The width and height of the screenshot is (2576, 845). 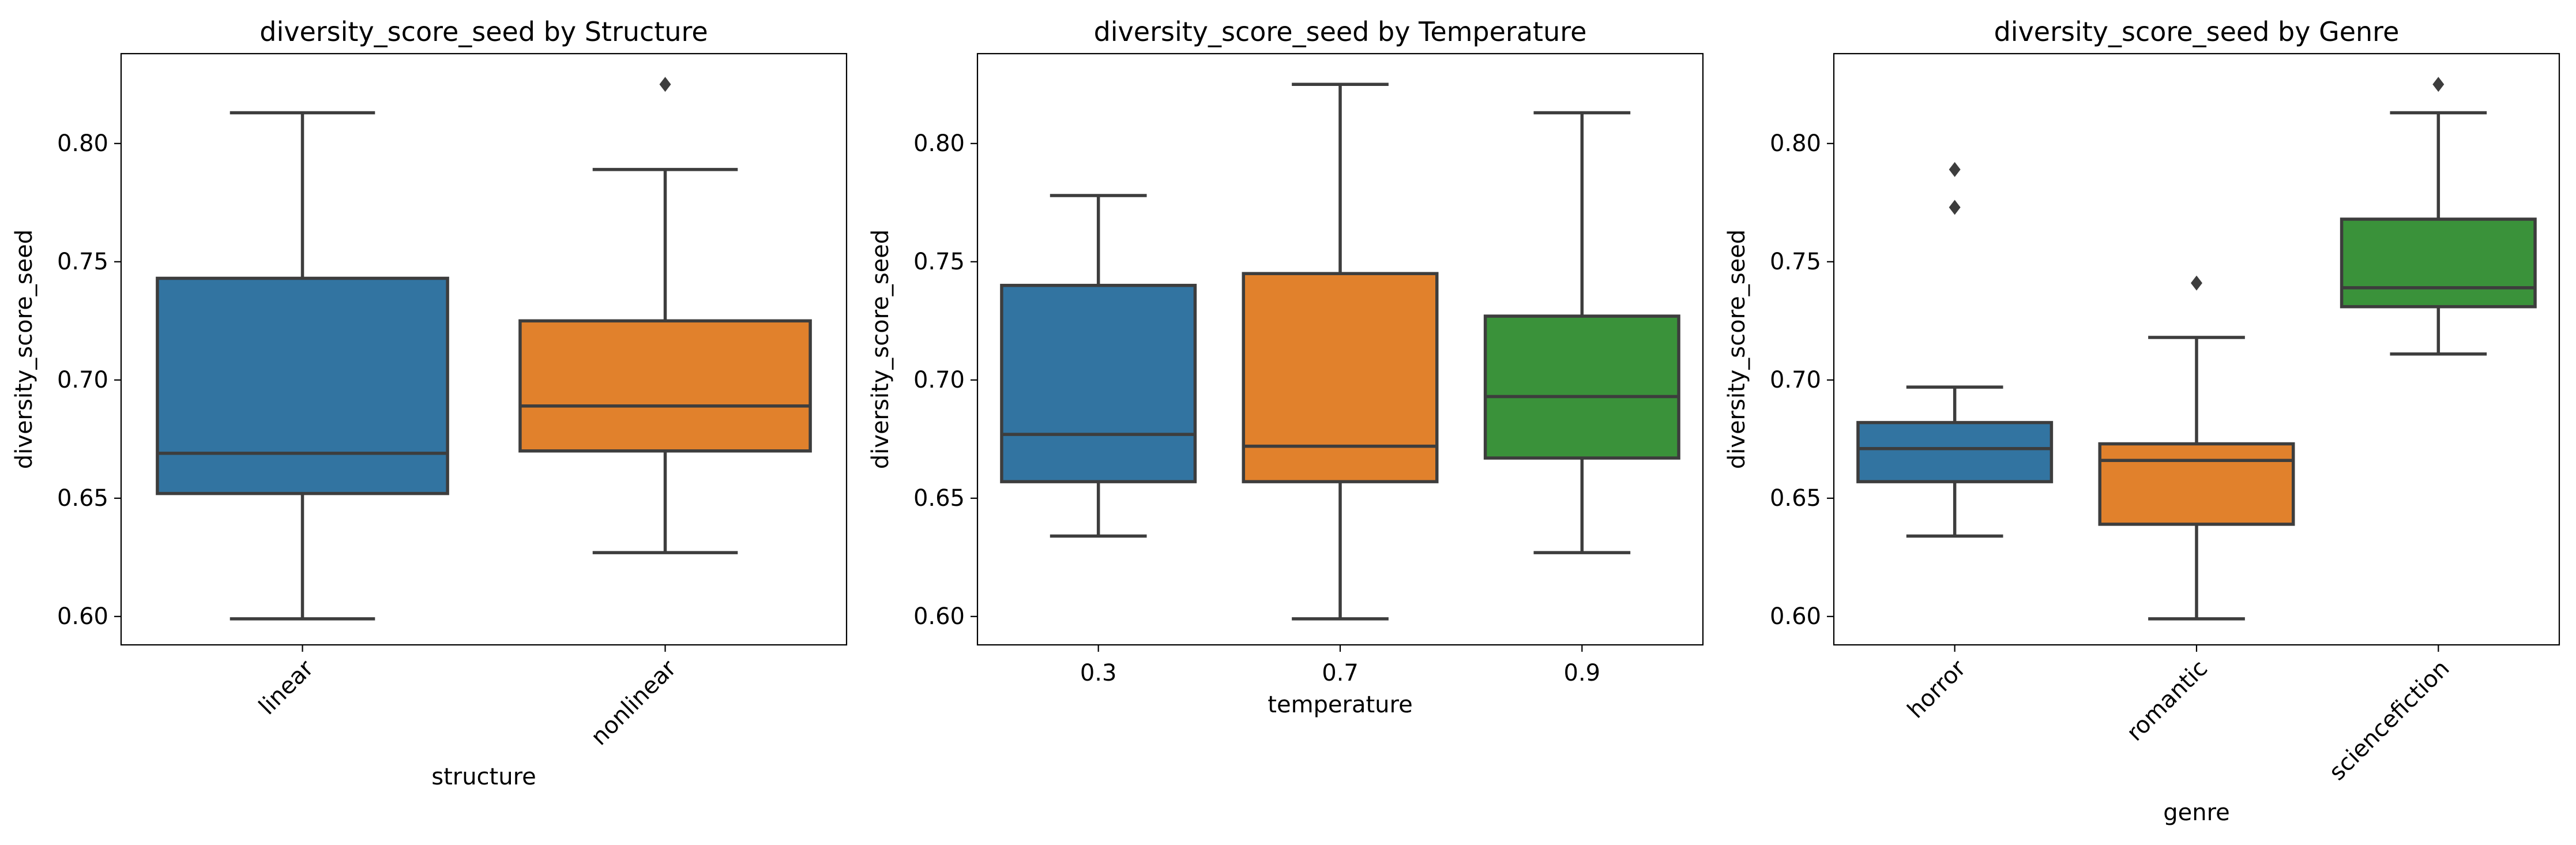 What do you see at coordinates (2167, 700) in the screenshot?
I see `x-tick-label: romantic` at bounding box center [2167, 700].